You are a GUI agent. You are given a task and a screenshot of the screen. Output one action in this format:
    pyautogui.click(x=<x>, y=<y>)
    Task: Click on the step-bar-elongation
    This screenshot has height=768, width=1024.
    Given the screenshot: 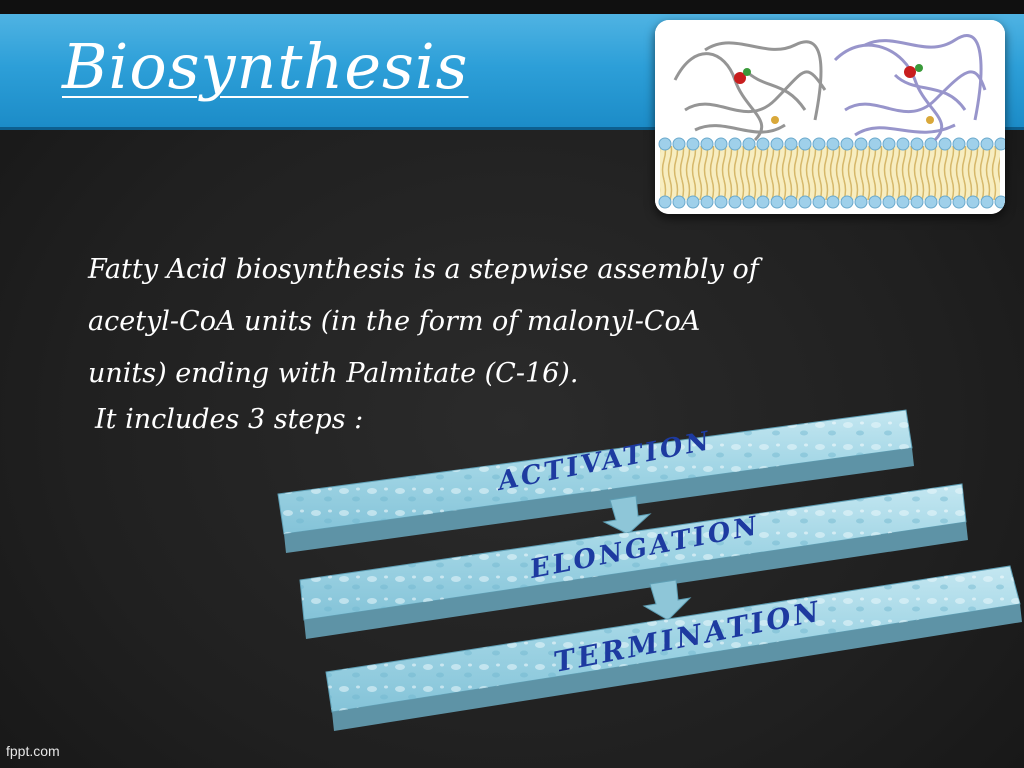 What is the action you would take?
    pyautogui.click(x=633, y=561)
    